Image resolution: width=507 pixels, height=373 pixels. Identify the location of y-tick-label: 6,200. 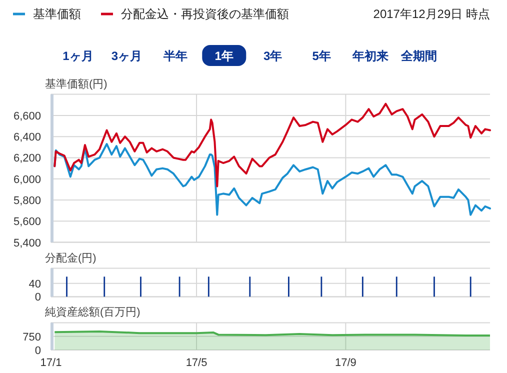
(27, 158).